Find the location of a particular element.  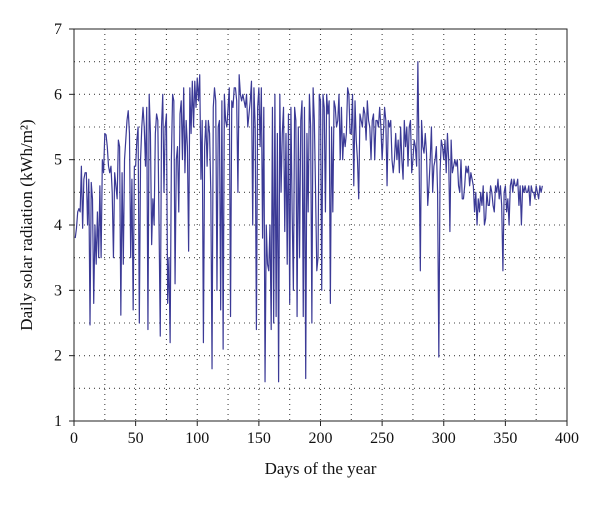

x-tick-label: 250 is located at coordinates (382, 438).